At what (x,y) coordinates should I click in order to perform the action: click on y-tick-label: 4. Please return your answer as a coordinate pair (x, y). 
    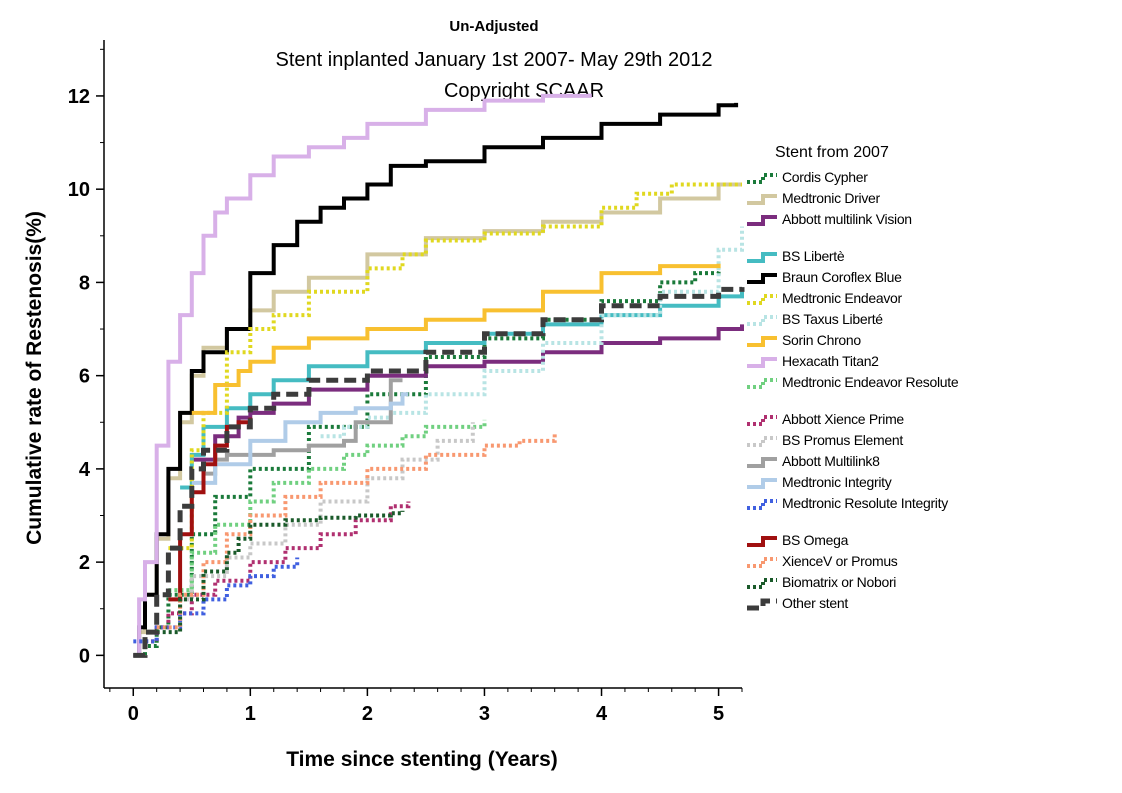
    Looking at the image, I should click on (85, 470).